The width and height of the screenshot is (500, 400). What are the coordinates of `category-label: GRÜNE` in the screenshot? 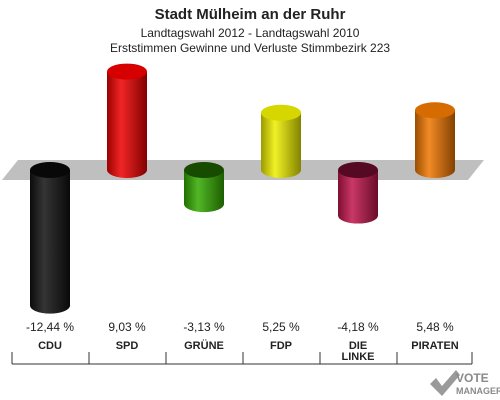 It's located at (204, 345).